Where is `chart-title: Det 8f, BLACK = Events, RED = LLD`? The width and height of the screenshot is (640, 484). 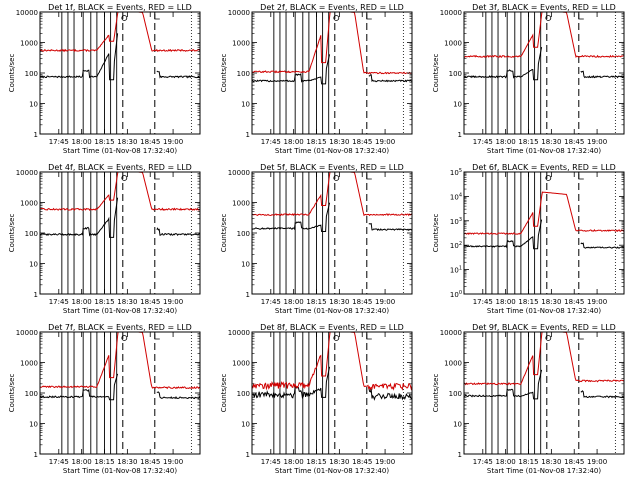 chart-title: Det 8f, BLACK = Events, RED = LLD is located at coordinates (332, 327).